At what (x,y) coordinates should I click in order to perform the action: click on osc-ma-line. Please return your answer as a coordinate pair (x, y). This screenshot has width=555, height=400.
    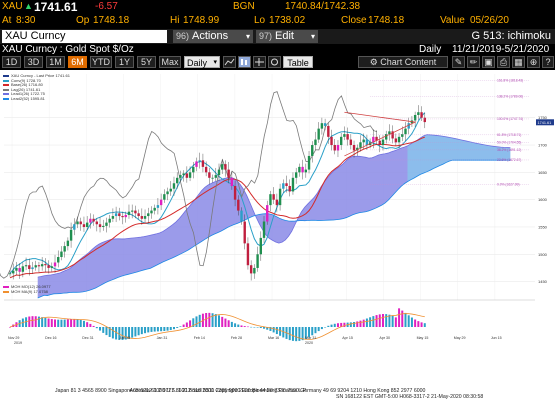
    Looking at the image, I should click on (217, 326).